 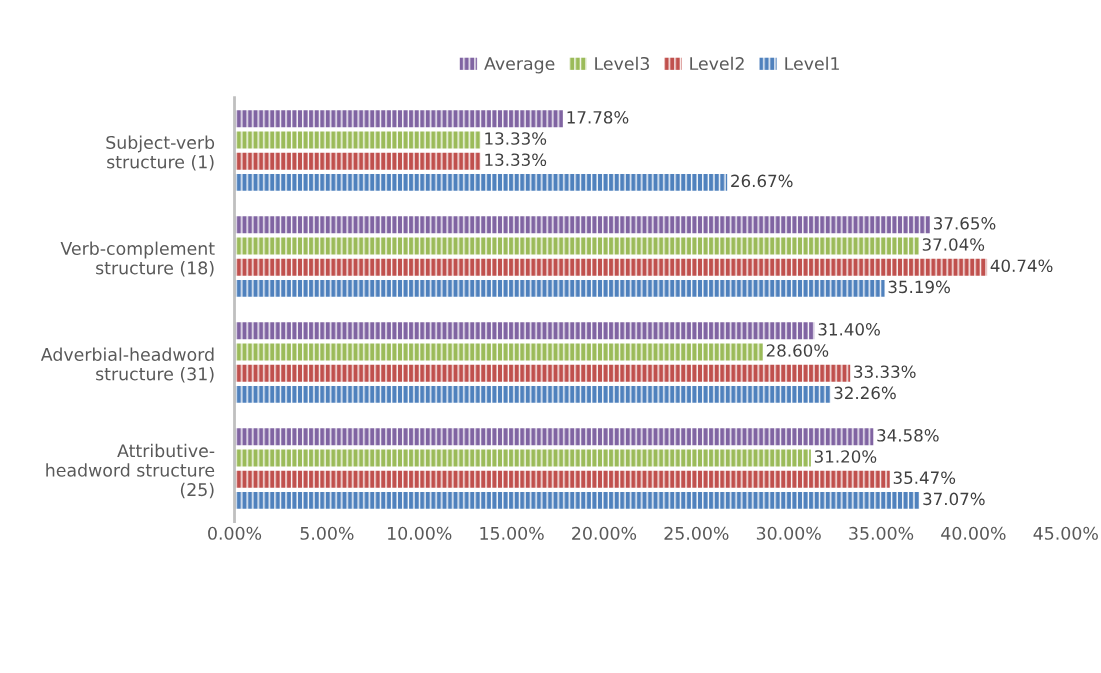 I want to click on data-label: 28.60%, so click(x=797, y=350).